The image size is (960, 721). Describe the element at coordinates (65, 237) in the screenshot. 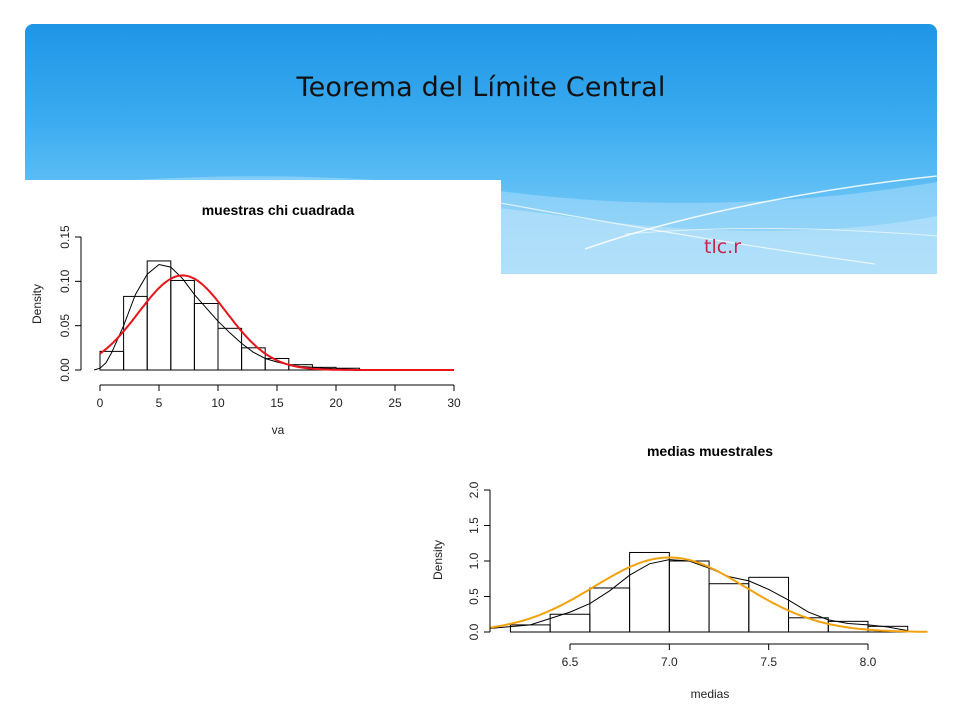

I see `y-tick-label: 0.15` at that location.